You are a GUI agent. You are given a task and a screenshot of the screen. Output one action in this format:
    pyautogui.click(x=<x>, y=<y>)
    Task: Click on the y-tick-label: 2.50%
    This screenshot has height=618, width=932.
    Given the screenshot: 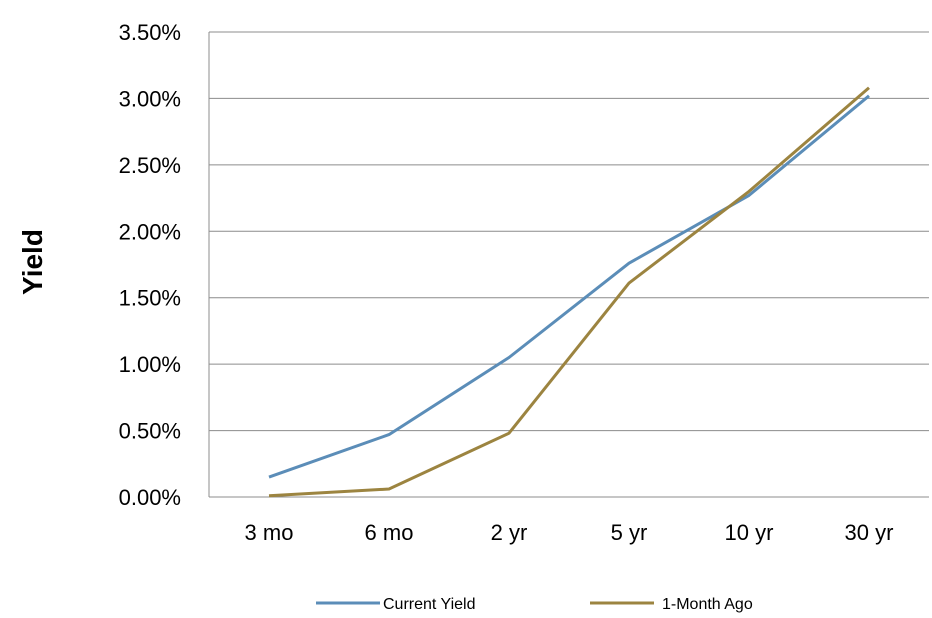 What is the action you would take?
    pyautogui.click(x=150, y=165)
    